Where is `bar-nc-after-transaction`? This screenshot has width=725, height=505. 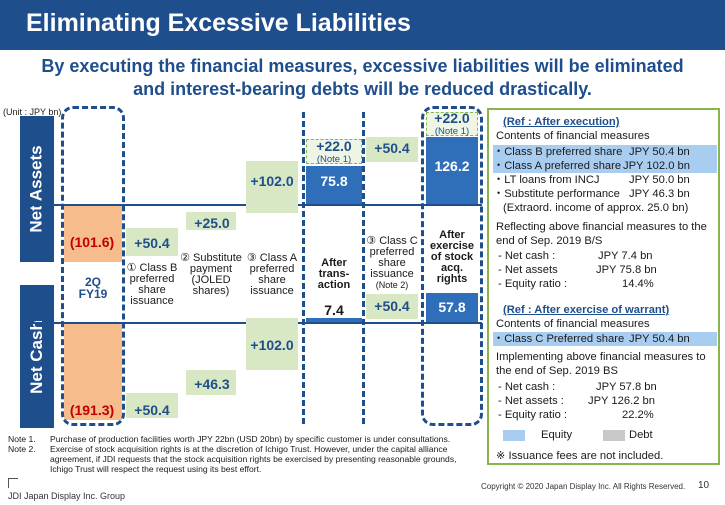 bar-nc-after-transaction is located at coordinates (334, 320).